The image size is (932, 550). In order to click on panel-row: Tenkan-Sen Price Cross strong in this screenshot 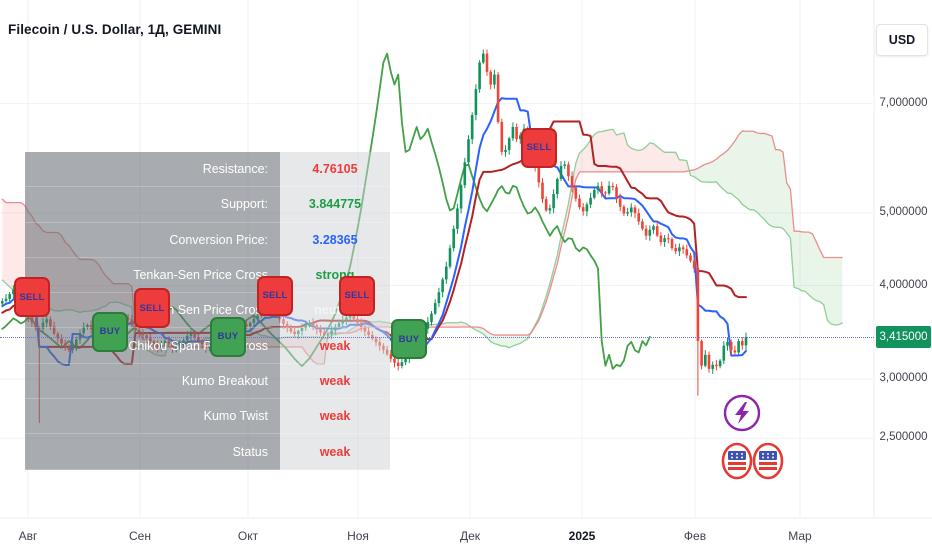, I will do `click(207, 275)`.